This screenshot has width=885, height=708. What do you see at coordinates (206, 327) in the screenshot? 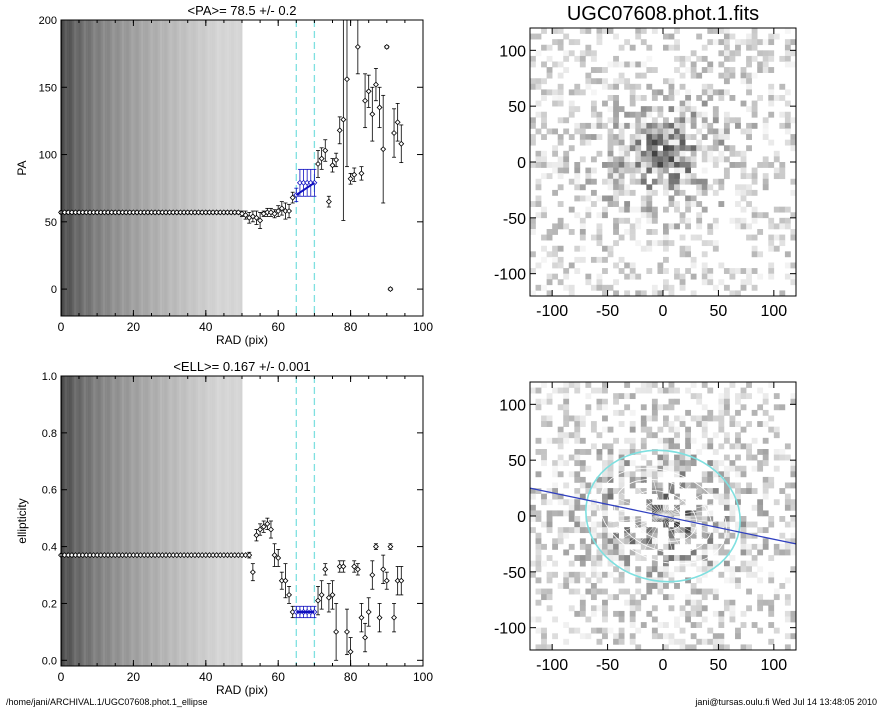
I see `x-tick-label: 40` at bounding box center [206, 327].